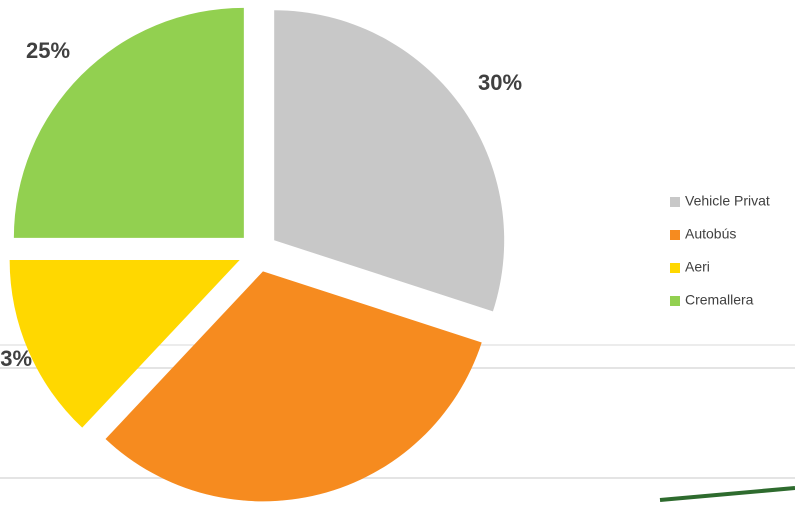  Describe the element at coordinates (727, 201) in the screenshot. I see `legend-label: Vehicle Privat` at that location.